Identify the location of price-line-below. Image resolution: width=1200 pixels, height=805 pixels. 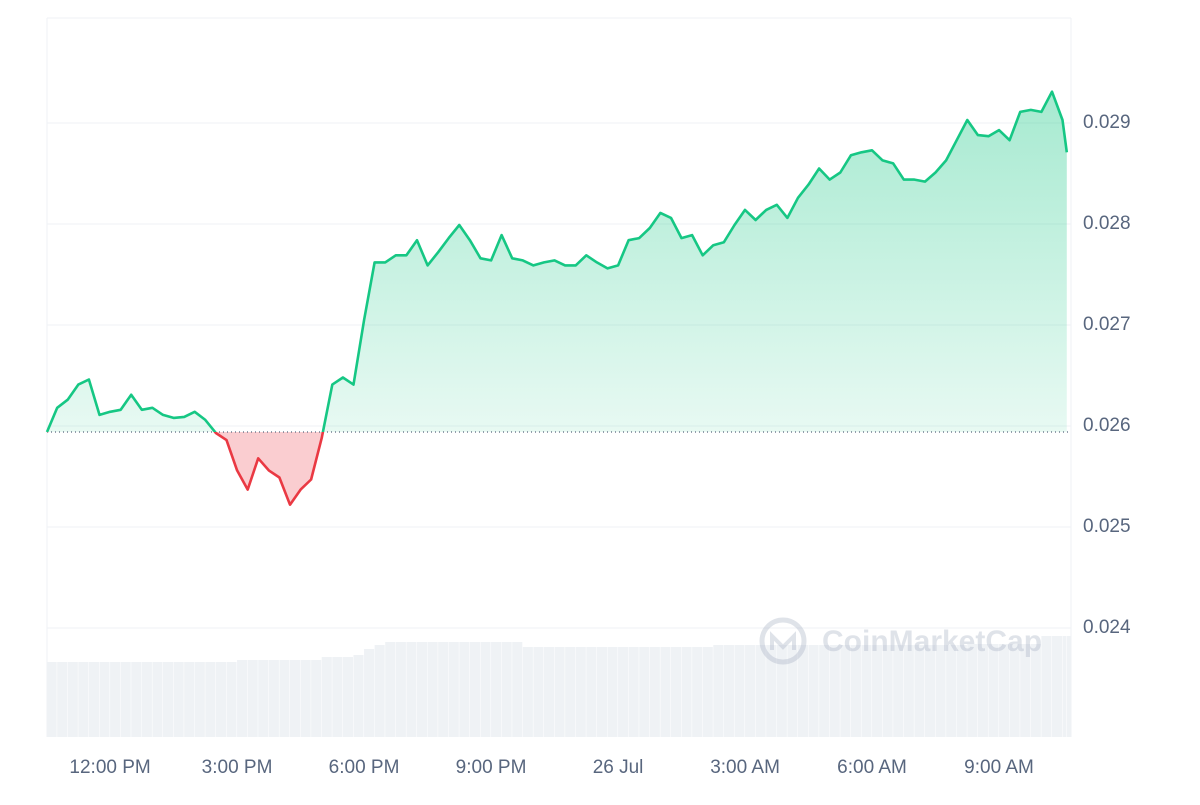
(186, 469).